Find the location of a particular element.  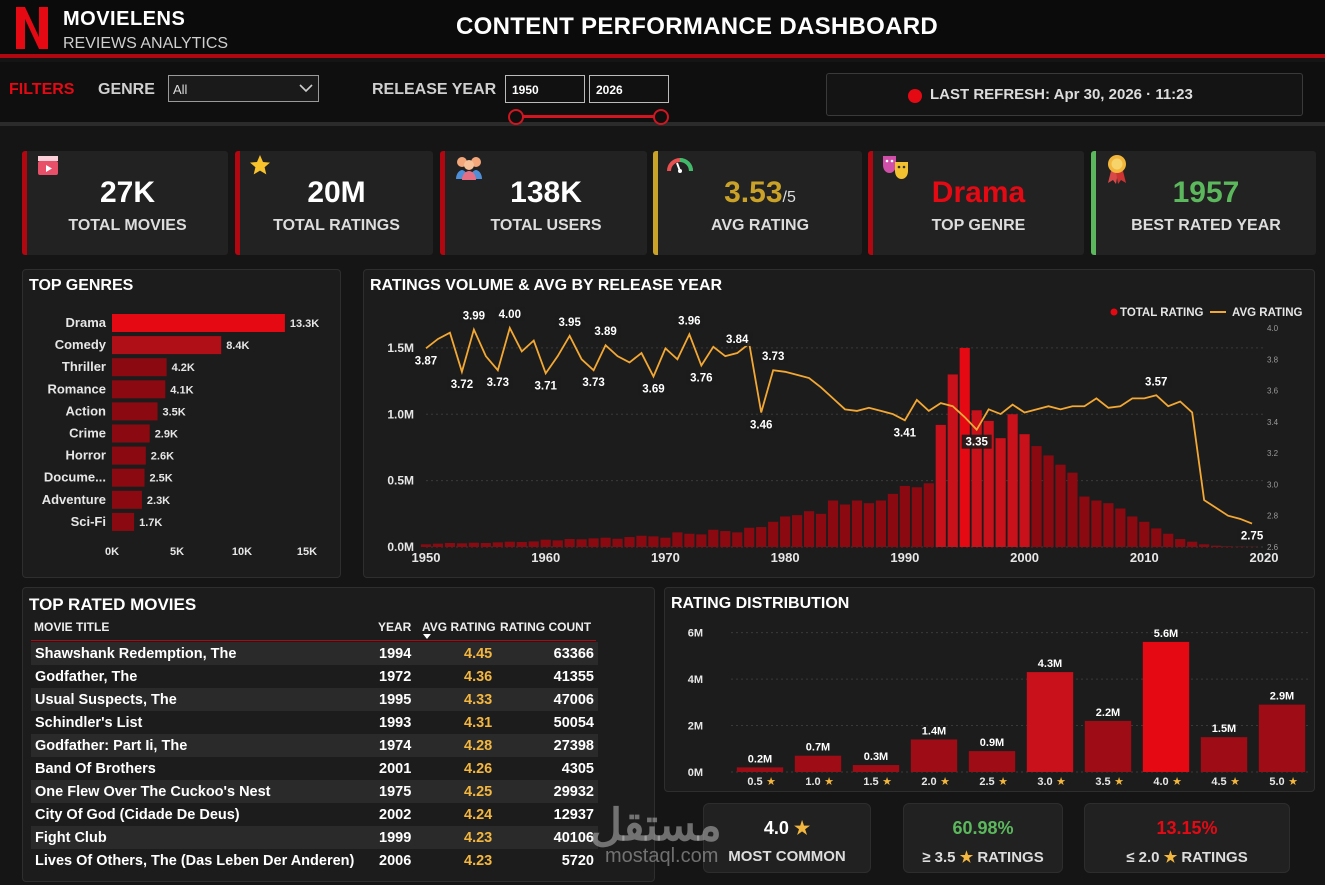

volume-x-tick-label: 1960 is located at coordinates (545, 557).